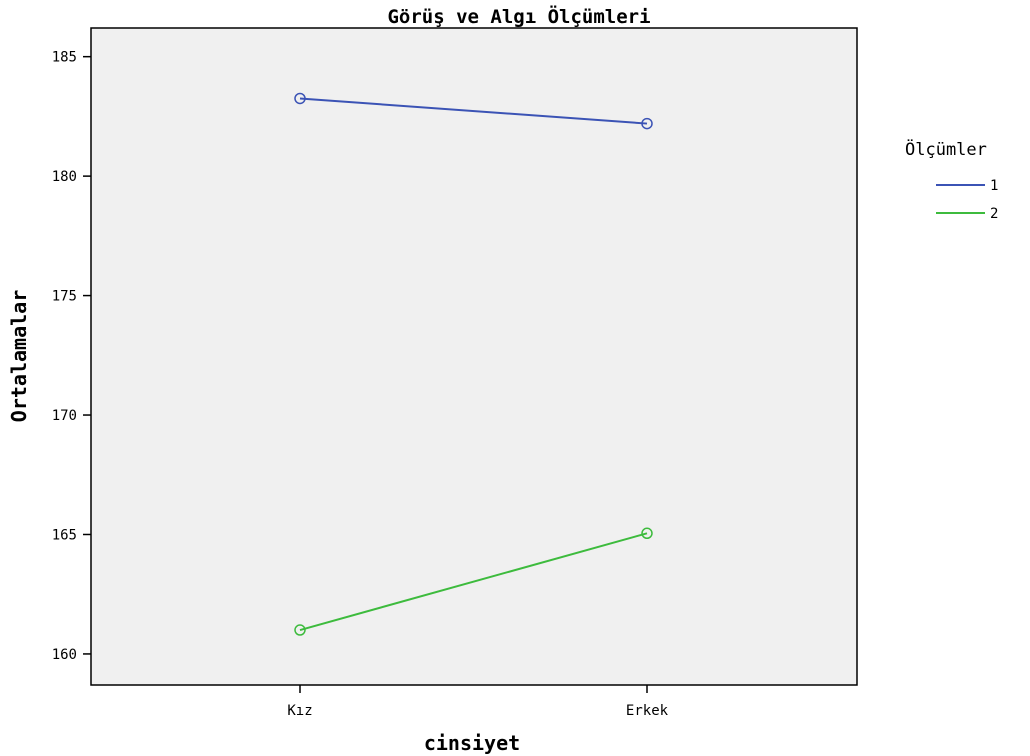 The width and height of the screenshot is (1030, 756). I want to click on legend-title: Ölçümler, so click(946, 149).